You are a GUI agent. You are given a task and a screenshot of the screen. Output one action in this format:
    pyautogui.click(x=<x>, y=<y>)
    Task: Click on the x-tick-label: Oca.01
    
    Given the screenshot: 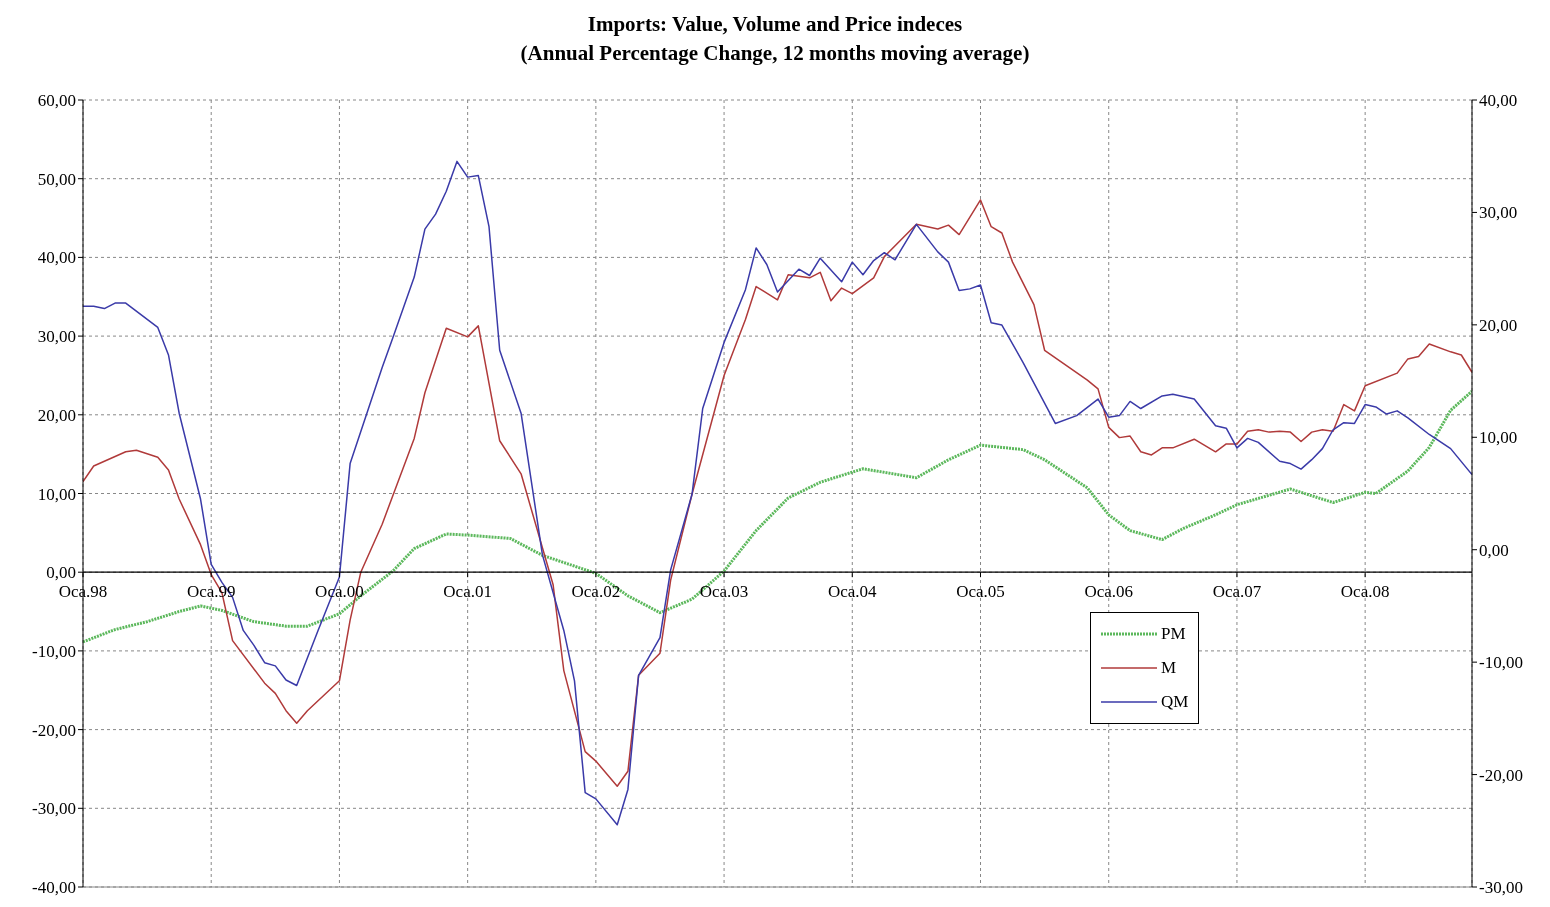 What is the action you would take?
    pyautogui.click(x=467, y=592)
    